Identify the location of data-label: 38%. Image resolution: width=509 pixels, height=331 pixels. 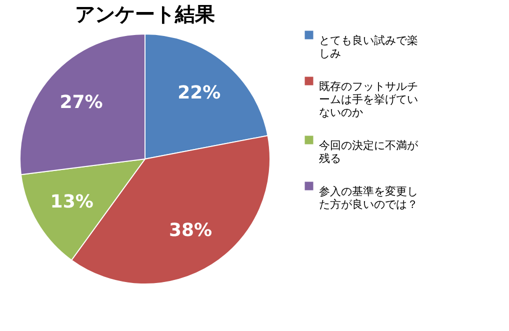
(190, 230).